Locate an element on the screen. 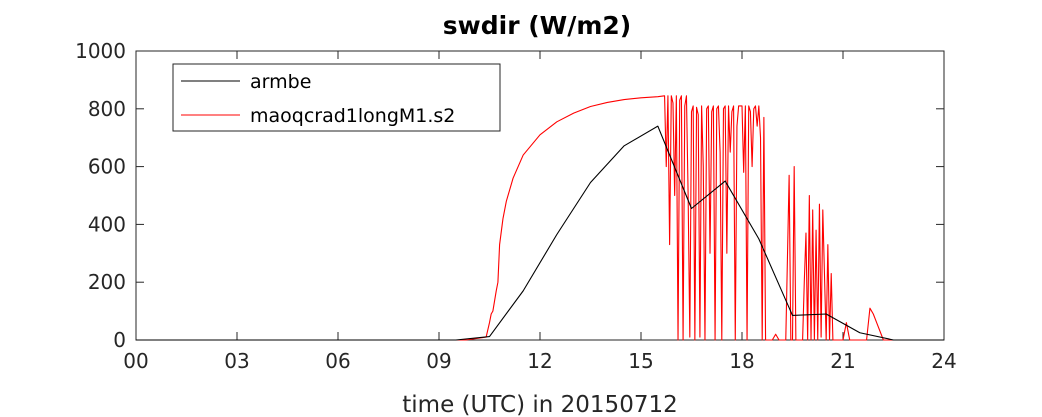 The image size is (1042, 417). x-tick-label: 09 is located at coordinates (438, 361).